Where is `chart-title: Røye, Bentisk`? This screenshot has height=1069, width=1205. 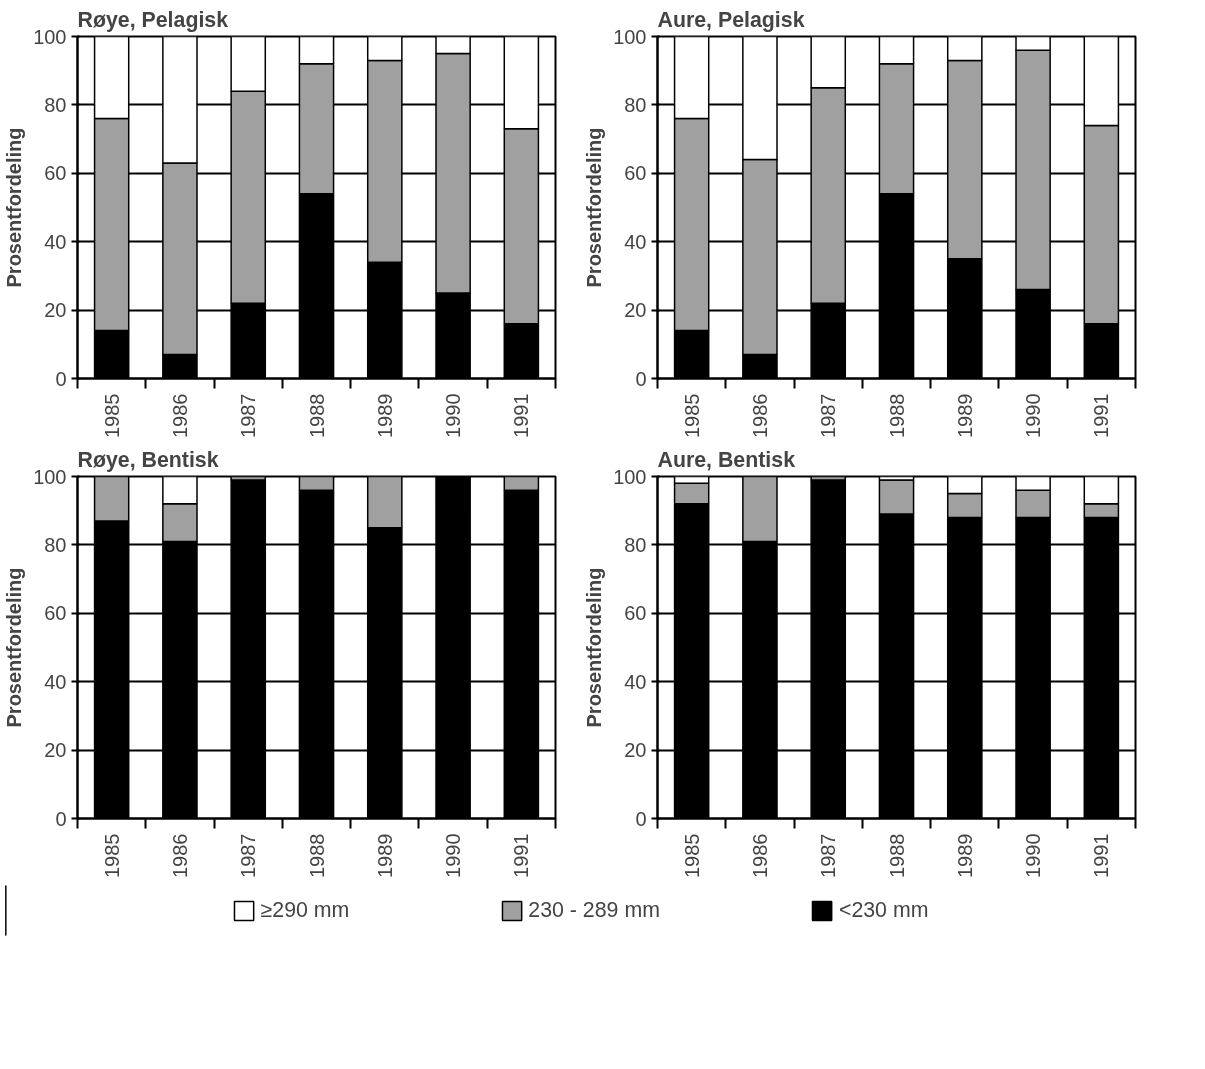
chart-title: Røye, Bentisk is located at coordinates (148, 459).